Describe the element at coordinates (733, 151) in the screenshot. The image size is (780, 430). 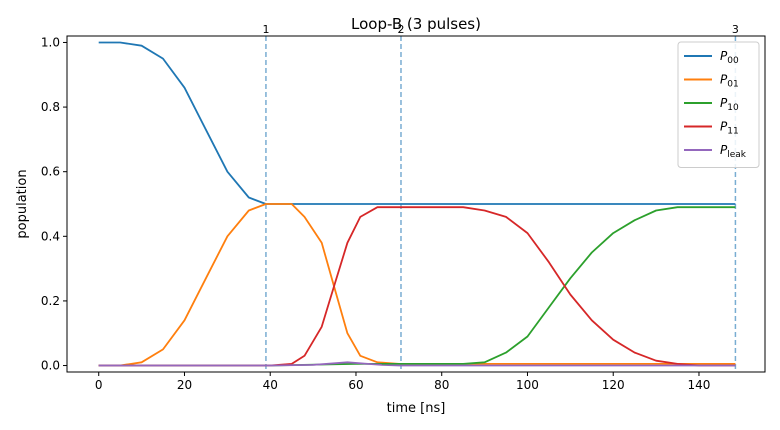
I see `legend-label-leak: Pleak` at that location.